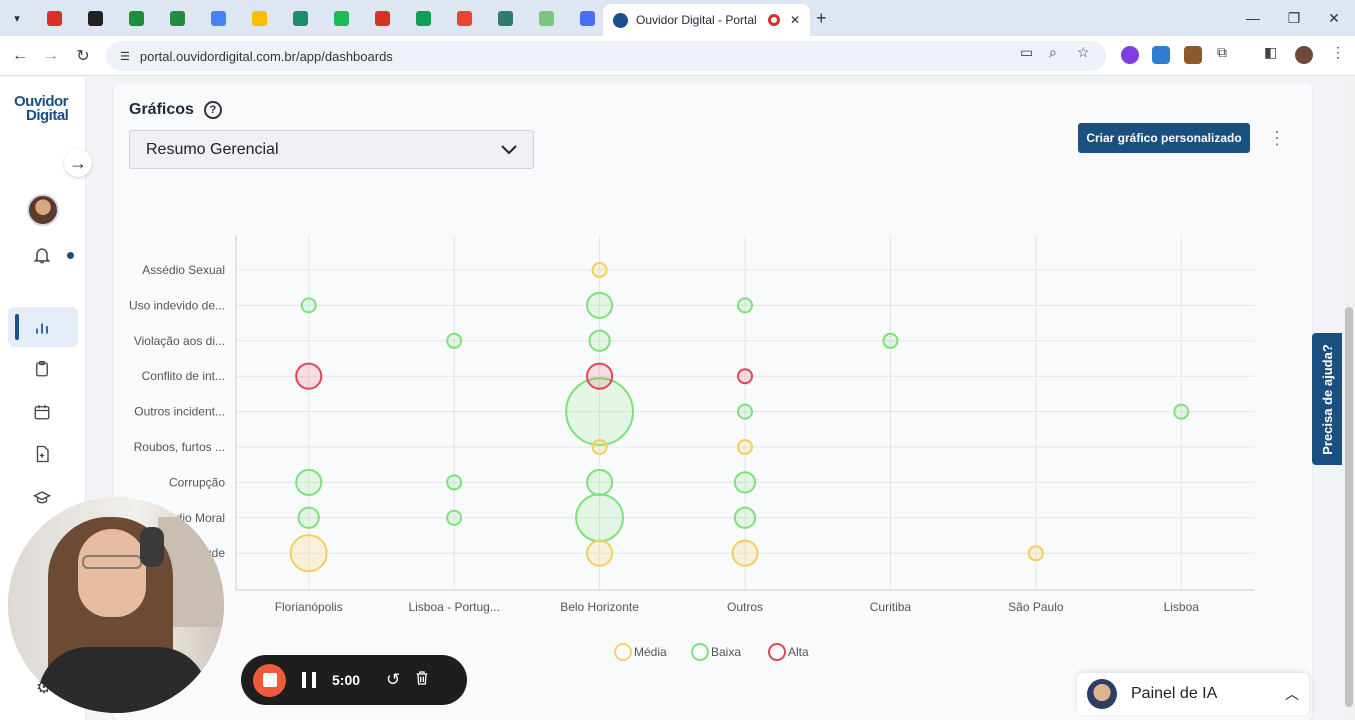 This screenshot has width=1355, height=720. I want to click on new-tab-button: +, so click(821, 18).